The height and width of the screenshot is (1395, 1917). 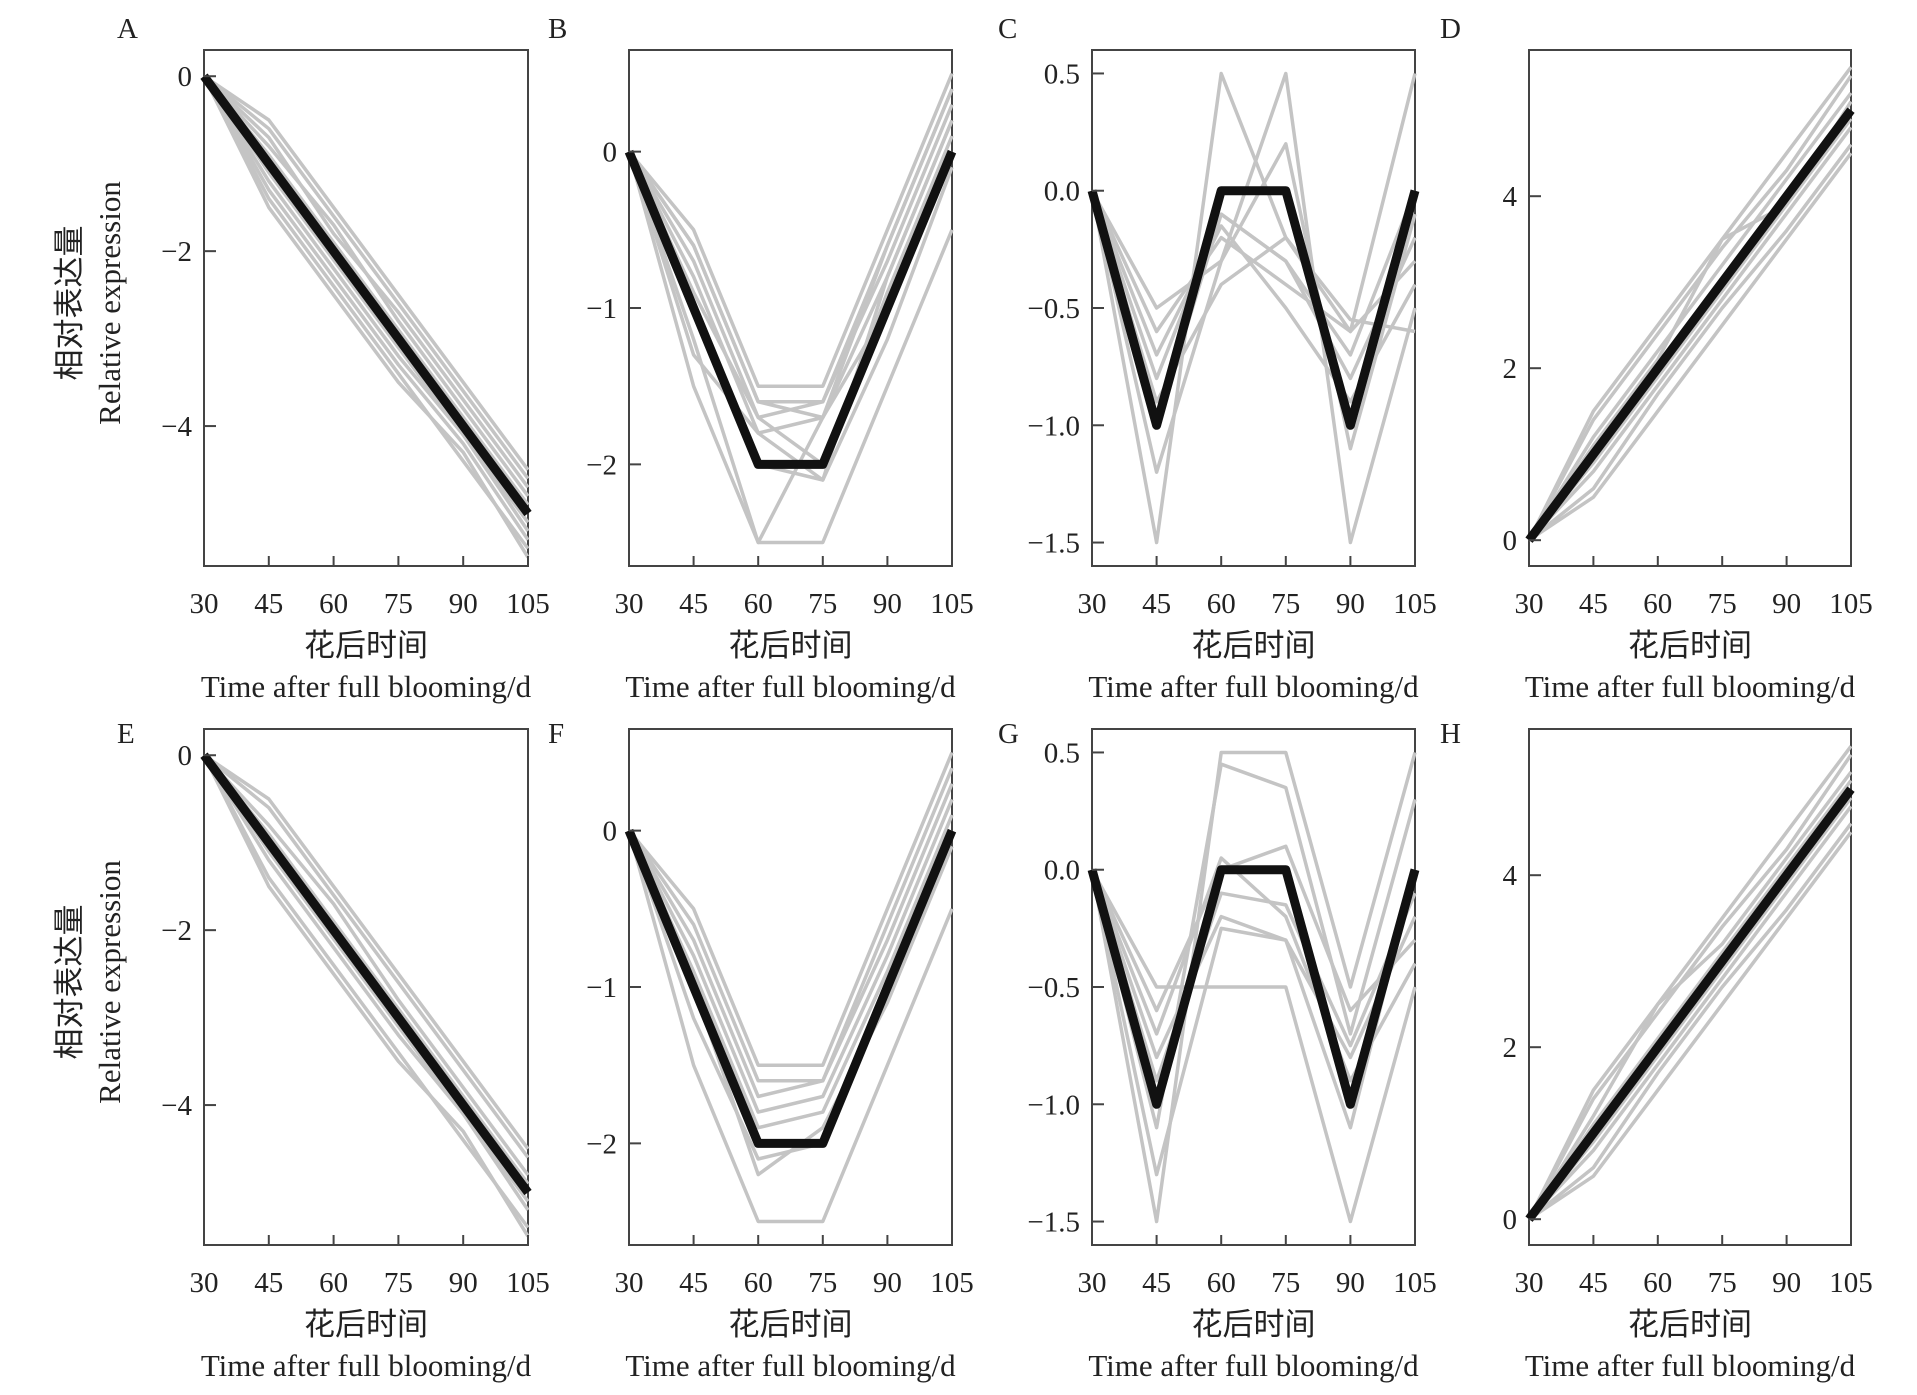 What do you see at coordinates (109, 982) in the screenshot?
I see `y-axis-title-en: Relative expression` at bounding box center [109, 982].